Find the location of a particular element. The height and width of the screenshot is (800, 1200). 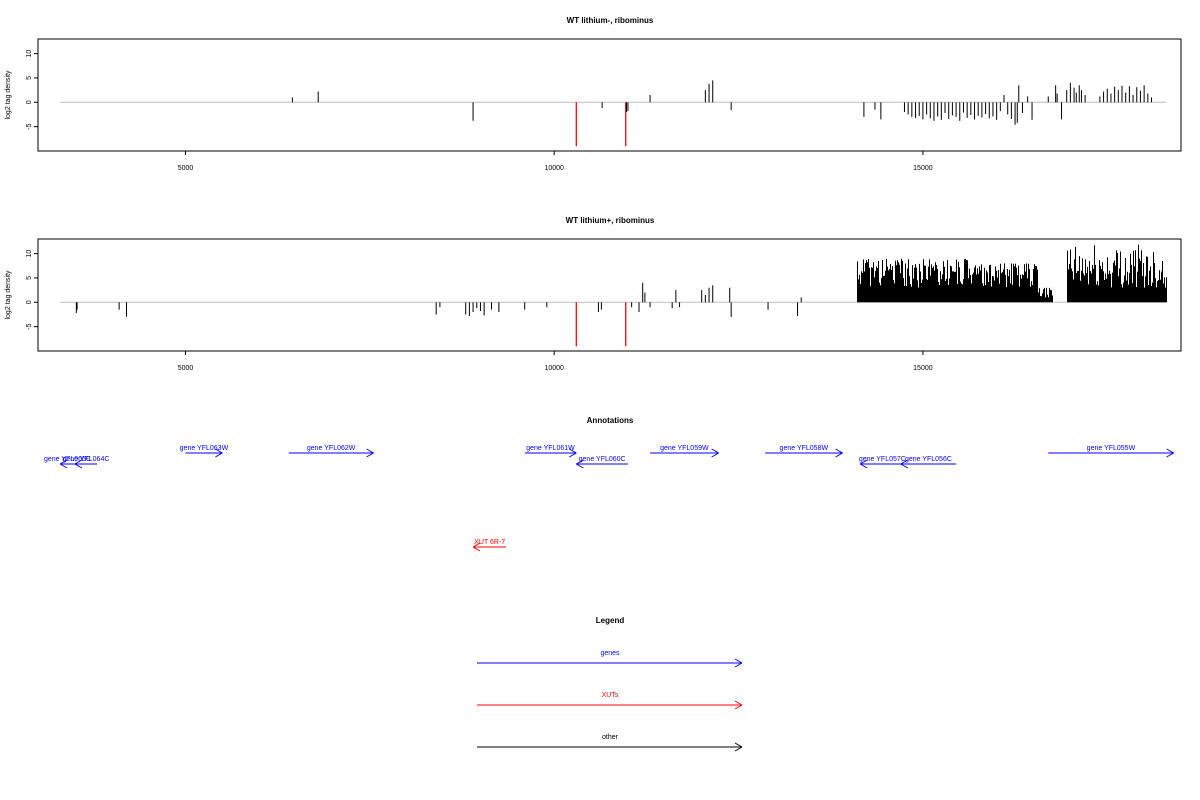

gene-label: gene YFL055W is located at coordinates (1111, 448).